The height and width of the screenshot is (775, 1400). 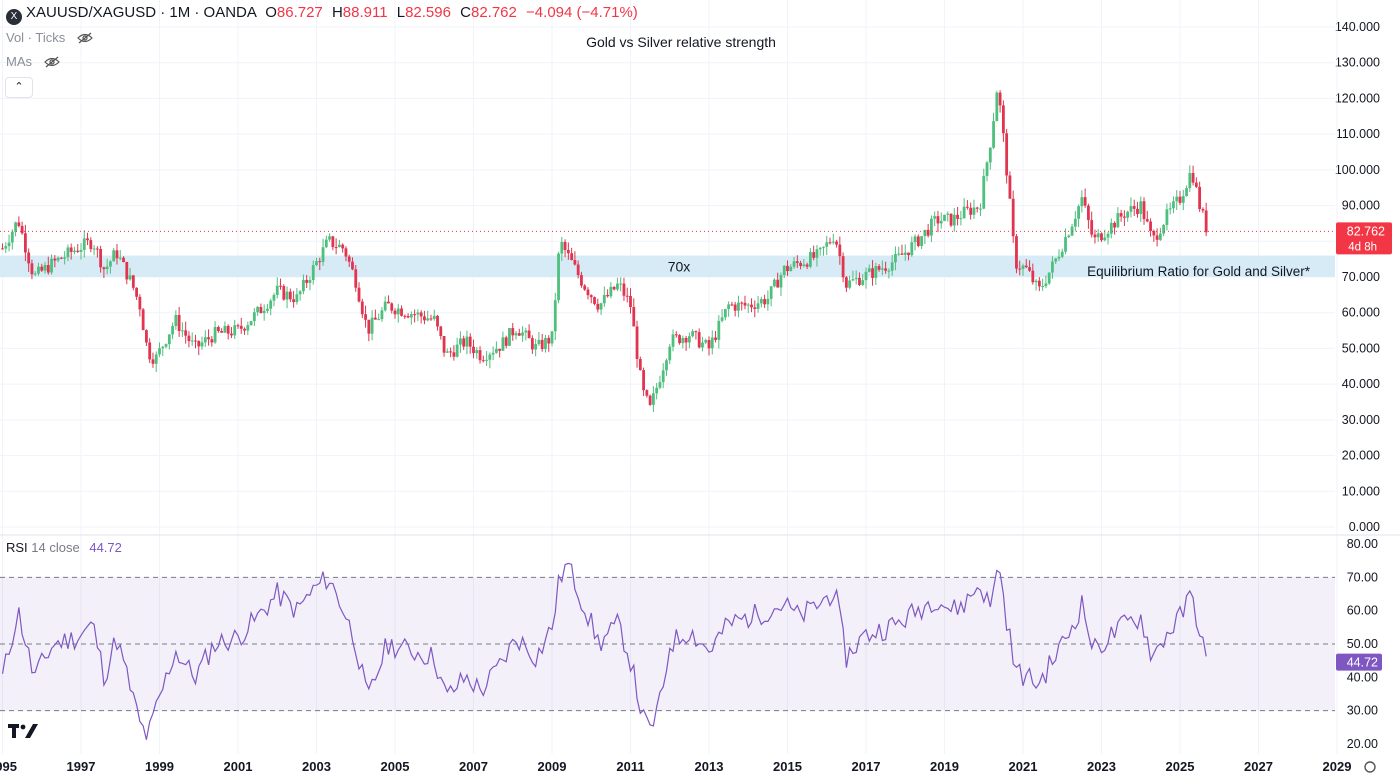 What do you see at coordinates (1361, 491) in the screenshot?
I see `y-tick-label: 10.000` at bounding box center [1361, 491].